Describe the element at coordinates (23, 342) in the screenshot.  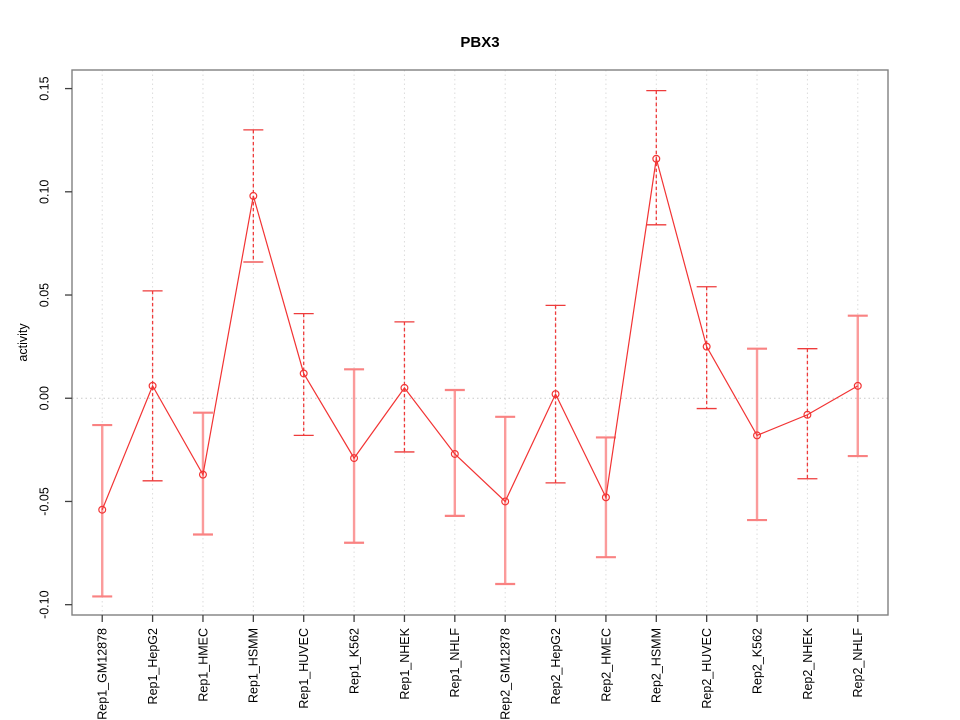
I see `y-axis-label: activity` at that location.